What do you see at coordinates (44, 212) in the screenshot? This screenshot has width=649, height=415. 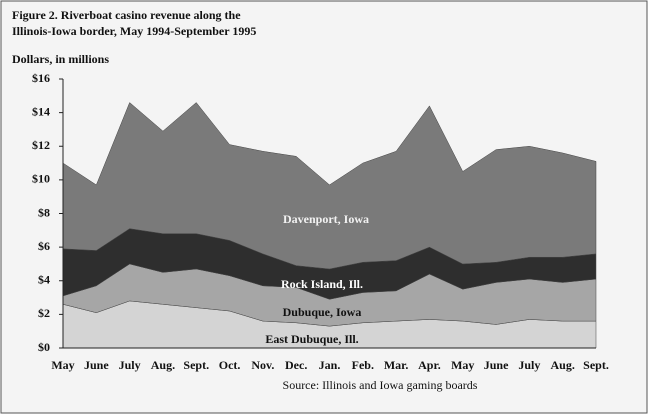 I see `y-tick-label: $8` at bounding box center [44, 212].